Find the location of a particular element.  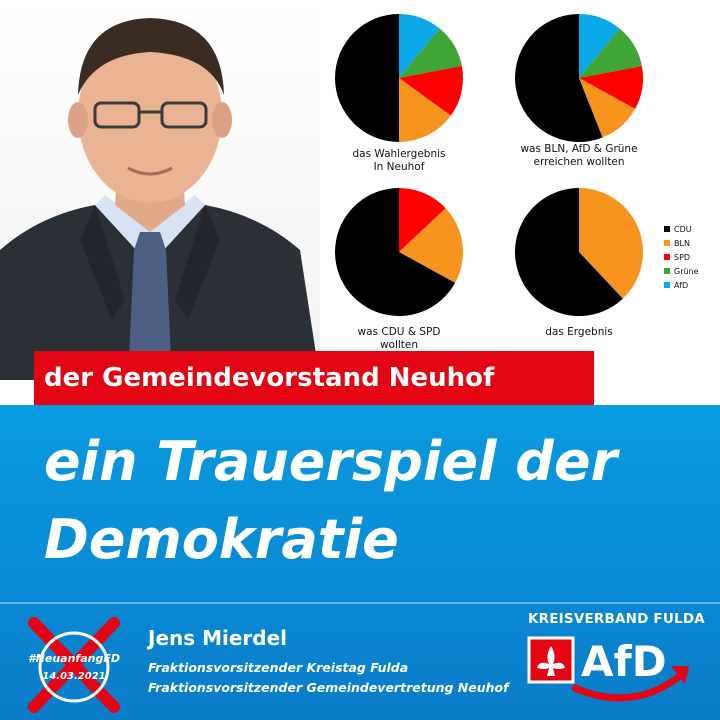

legend-label: BLN is located at coordinates (682, 243).